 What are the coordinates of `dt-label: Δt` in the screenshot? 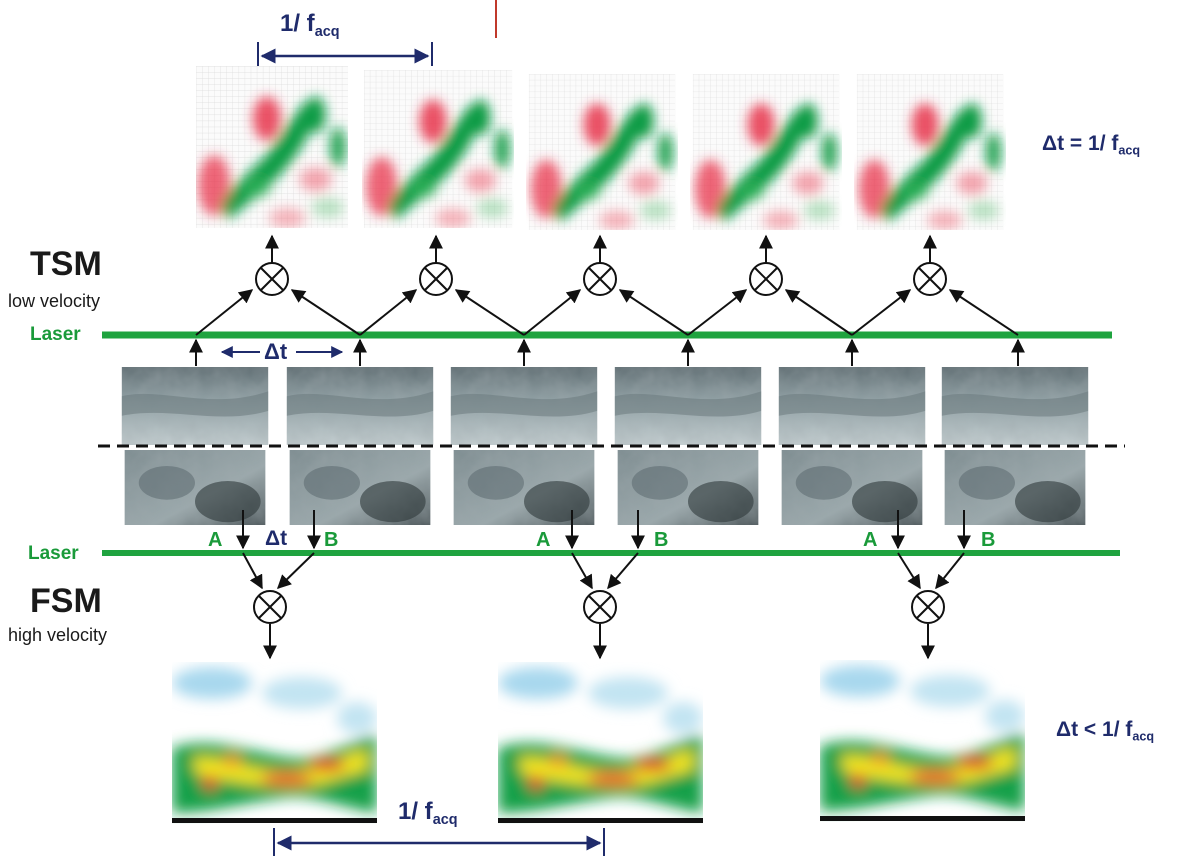 It's located at (276, 351).